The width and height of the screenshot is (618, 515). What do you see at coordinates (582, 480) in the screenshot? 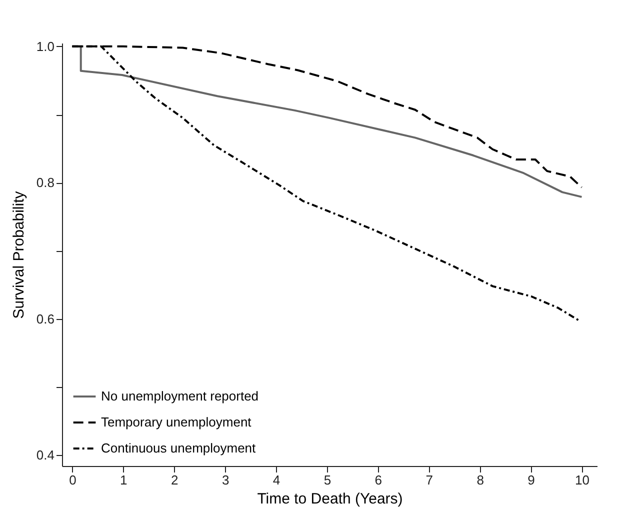
I see `x-tick-label: 10` at bounding box center [582, 480].